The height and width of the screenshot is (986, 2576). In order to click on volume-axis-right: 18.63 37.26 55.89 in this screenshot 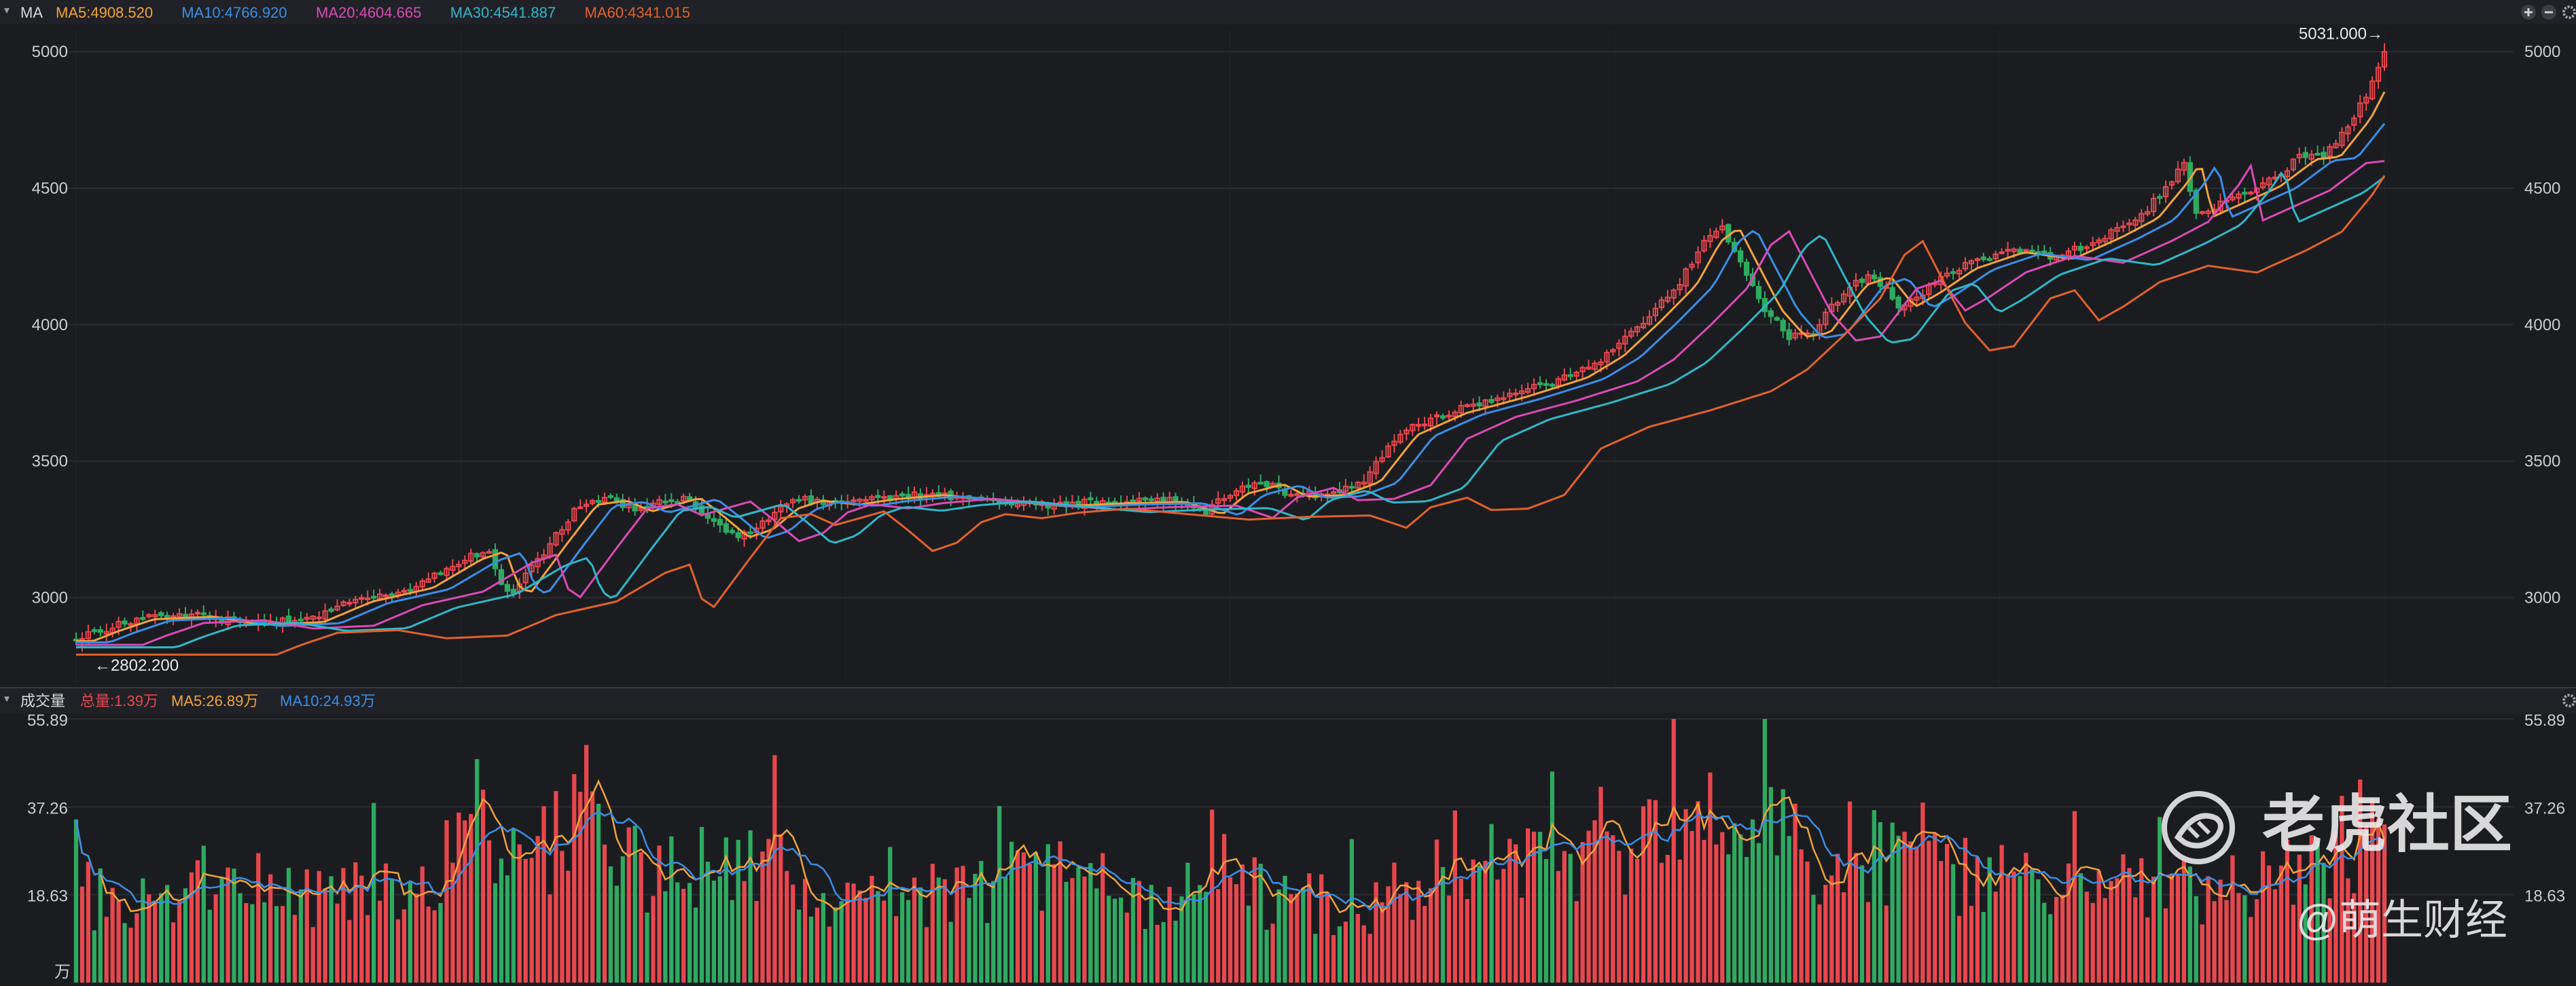, I will do `click(2544, 808)`.